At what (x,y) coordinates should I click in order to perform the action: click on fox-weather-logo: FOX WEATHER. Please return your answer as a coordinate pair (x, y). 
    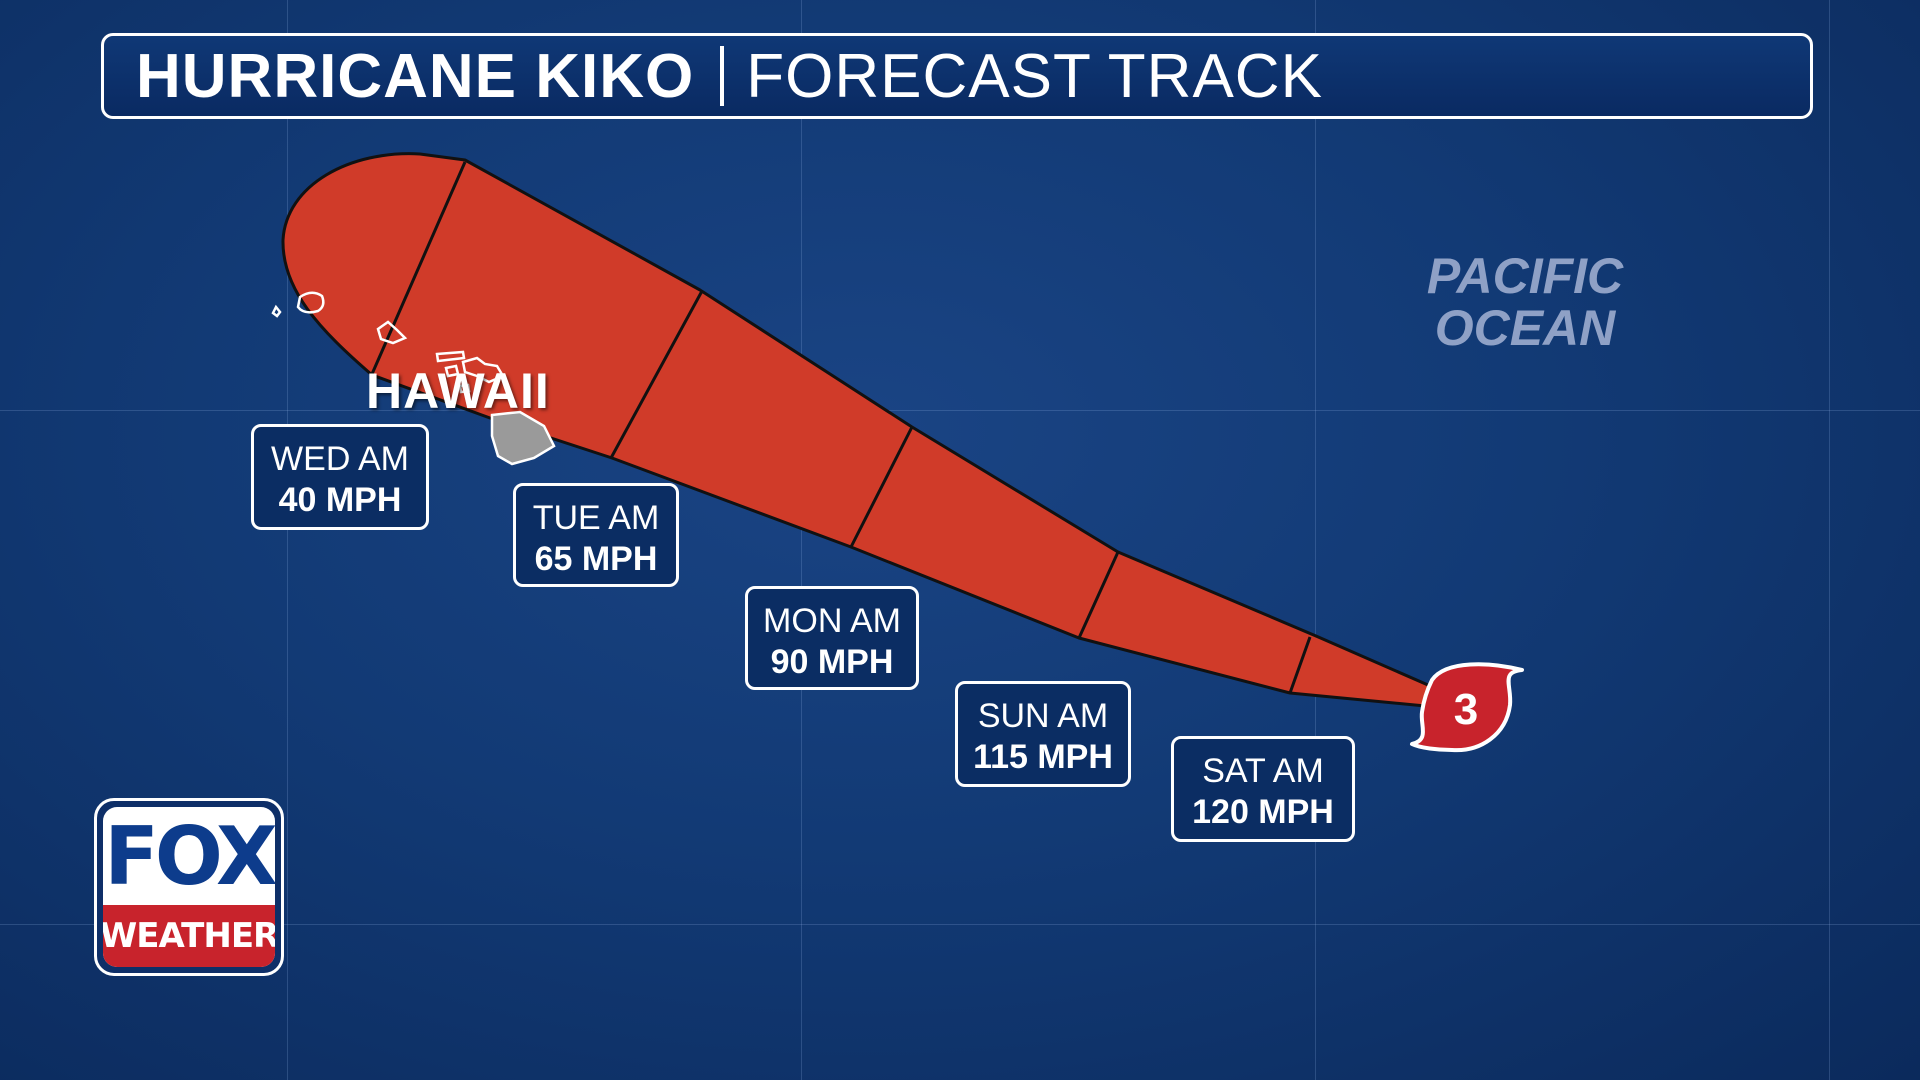
    Looking at the image, I should click on (189, 887).